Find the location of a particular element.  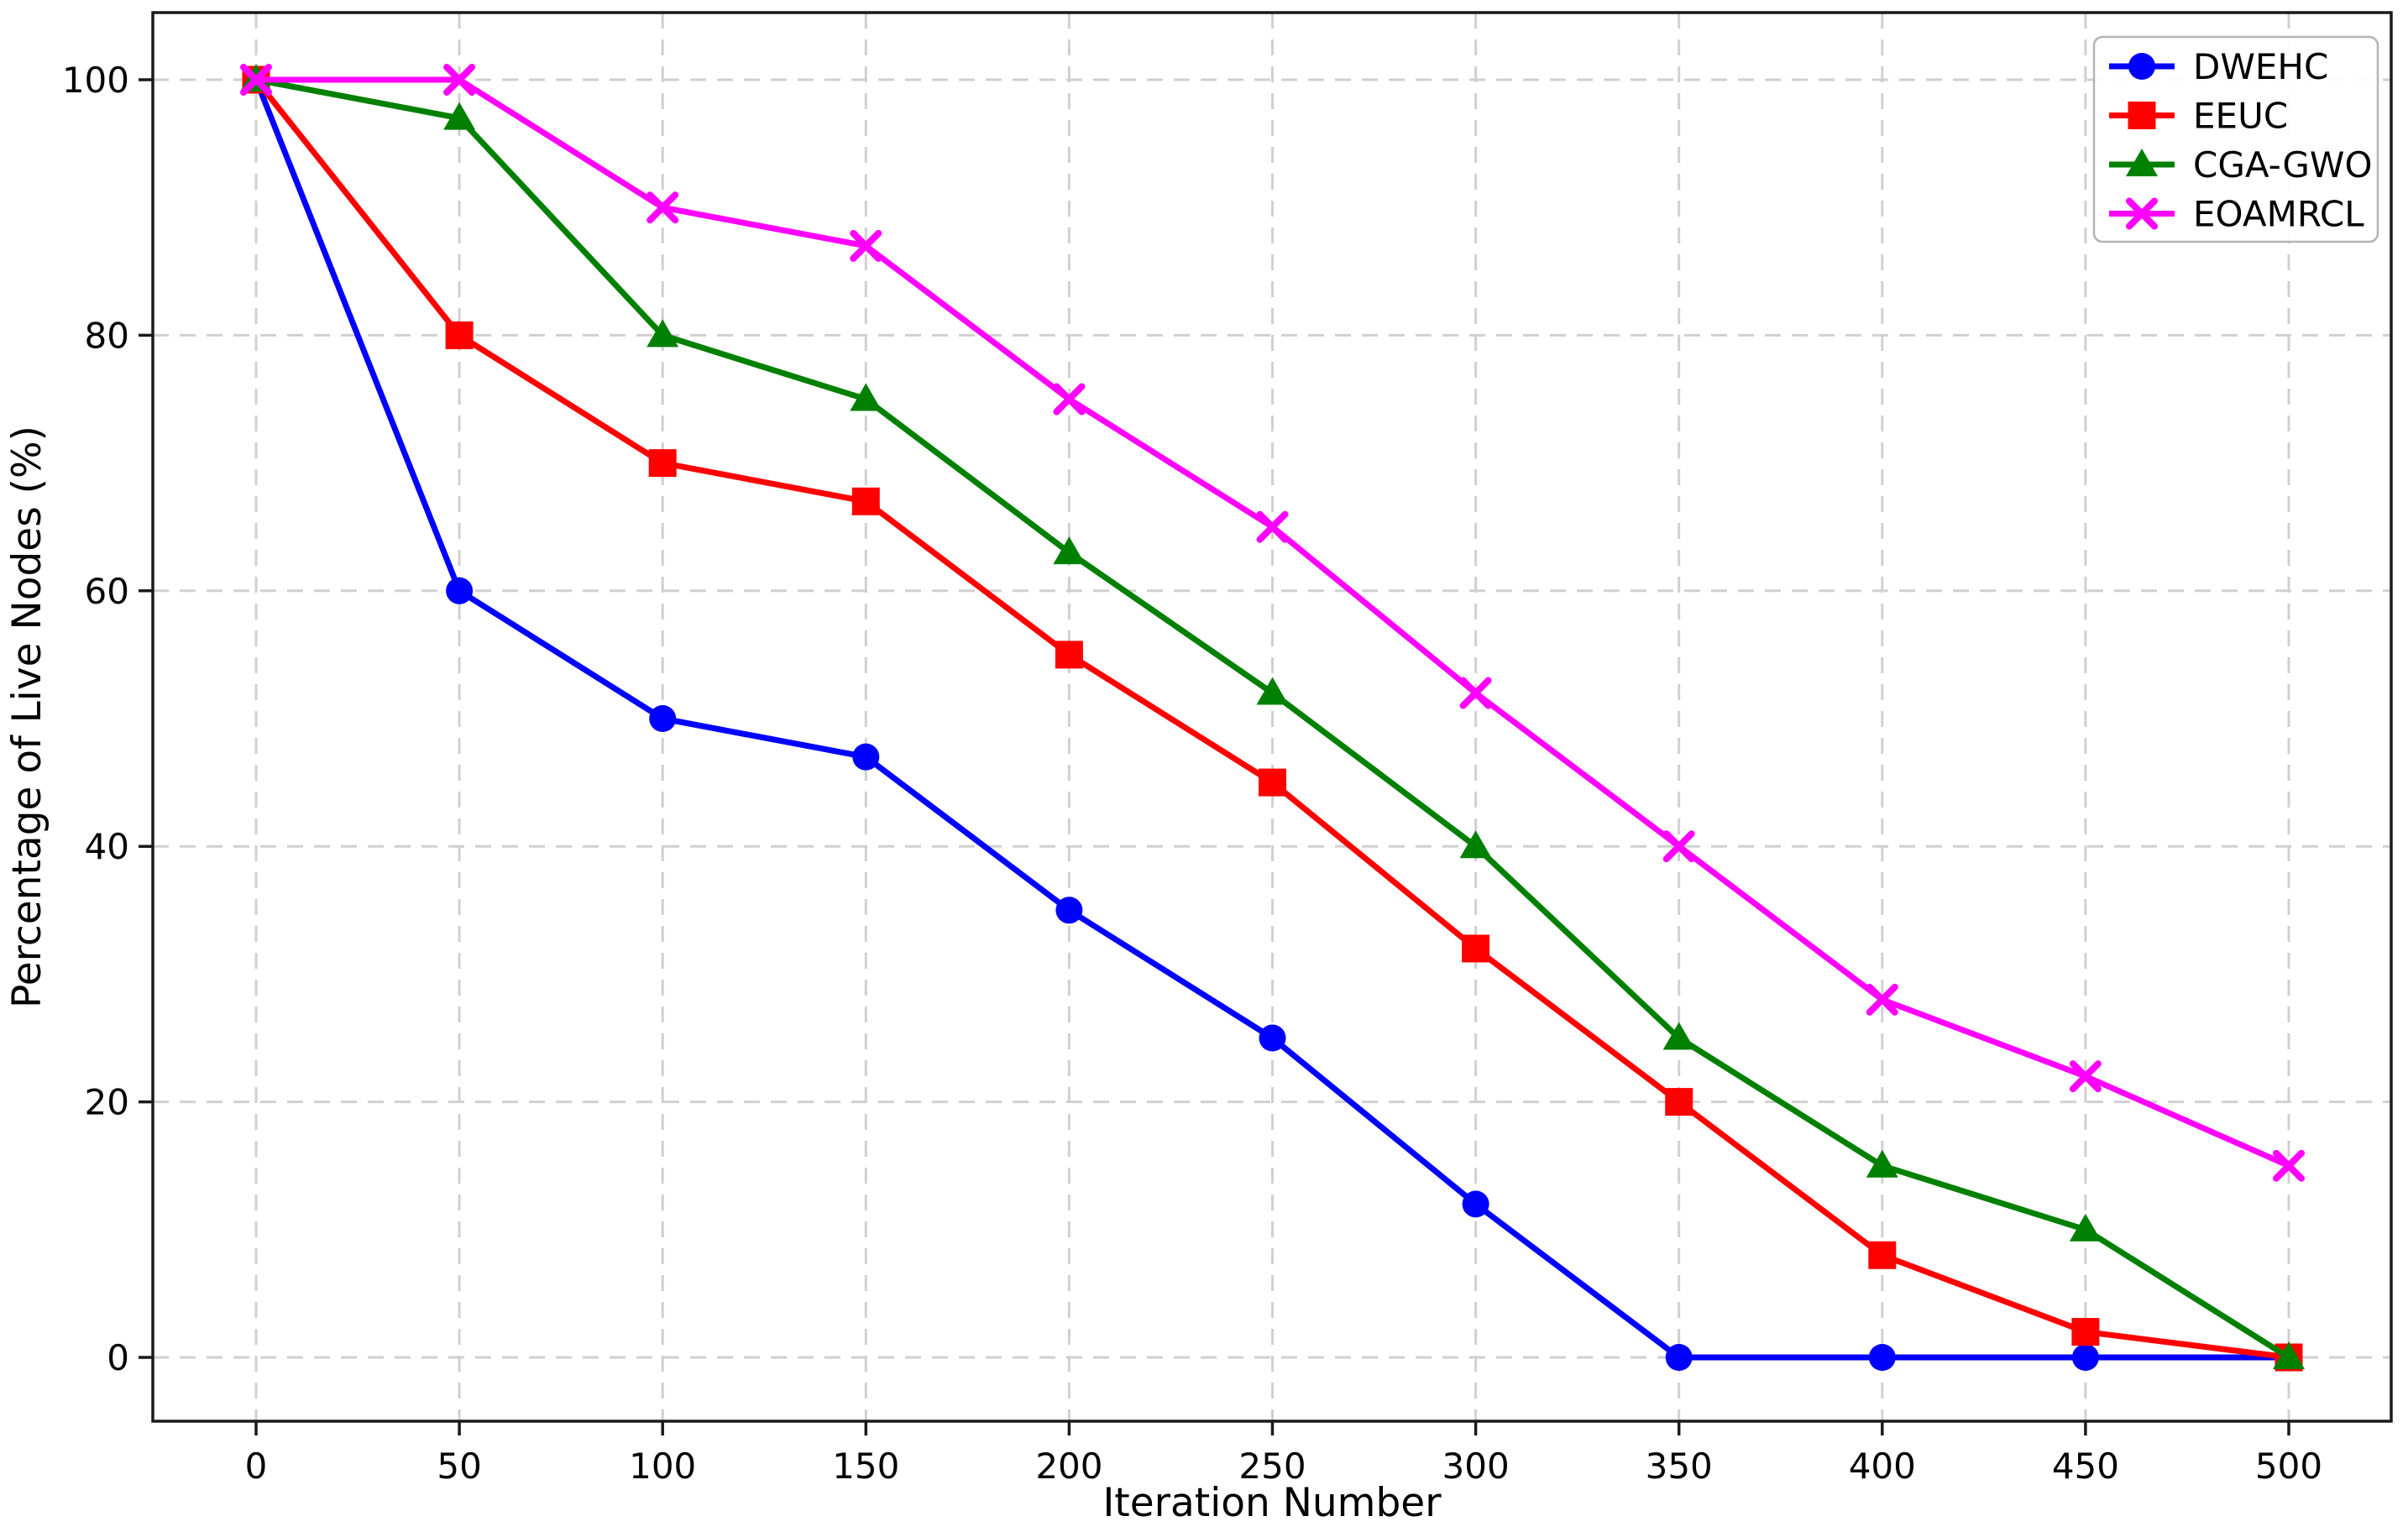

x-tick-label: 200 is located at coordinates (1068, 1466).